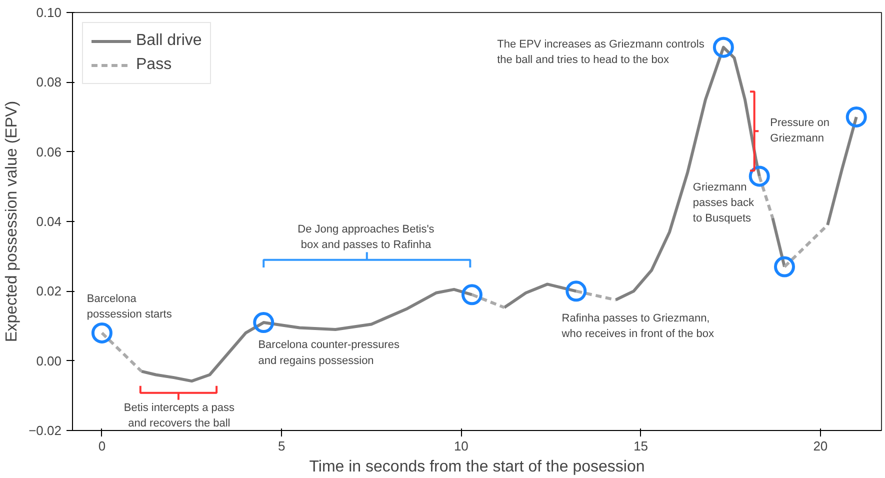  Describe the element at coordinates (49, 221) in the screenshot. I see `y-tick-label: 0.04` at that location.